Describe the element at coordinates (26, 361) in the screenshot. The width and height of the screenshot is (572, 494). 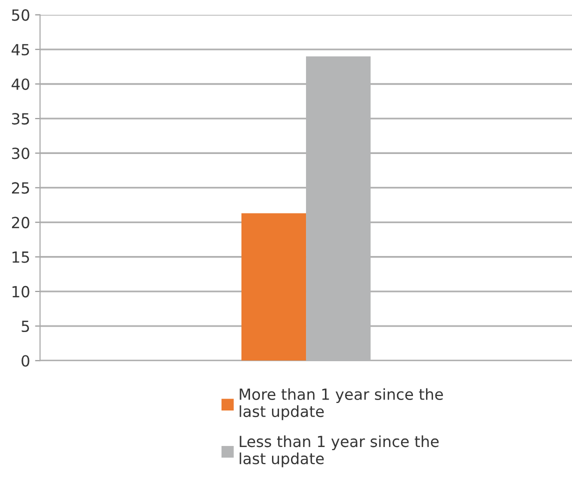
I see `y-tick-label: 0` at that location.